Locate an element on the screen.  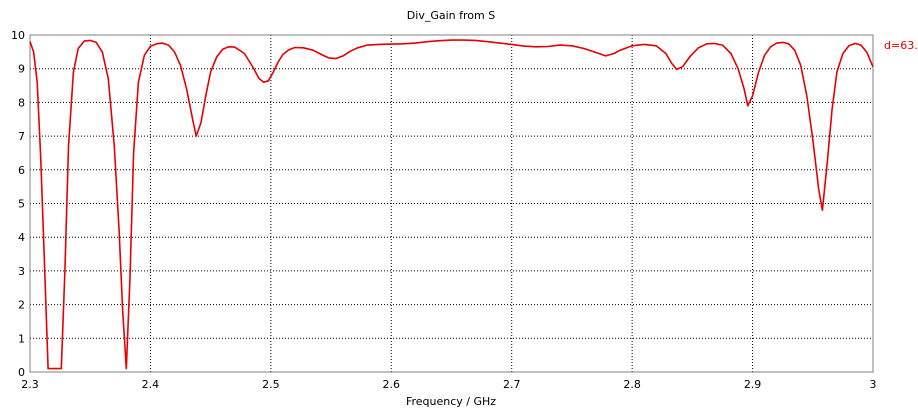
y-tick-label: 7 is located at coordinates (21, 136).